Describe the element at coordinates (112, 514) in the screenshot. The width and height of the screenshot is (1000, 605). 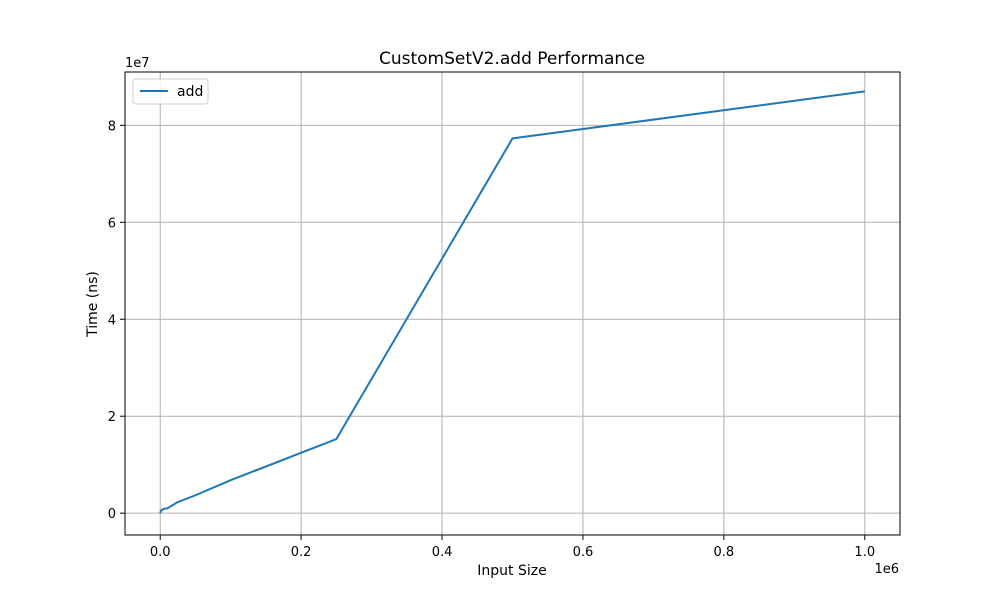
I see `y-tick-label: 0` at that location.